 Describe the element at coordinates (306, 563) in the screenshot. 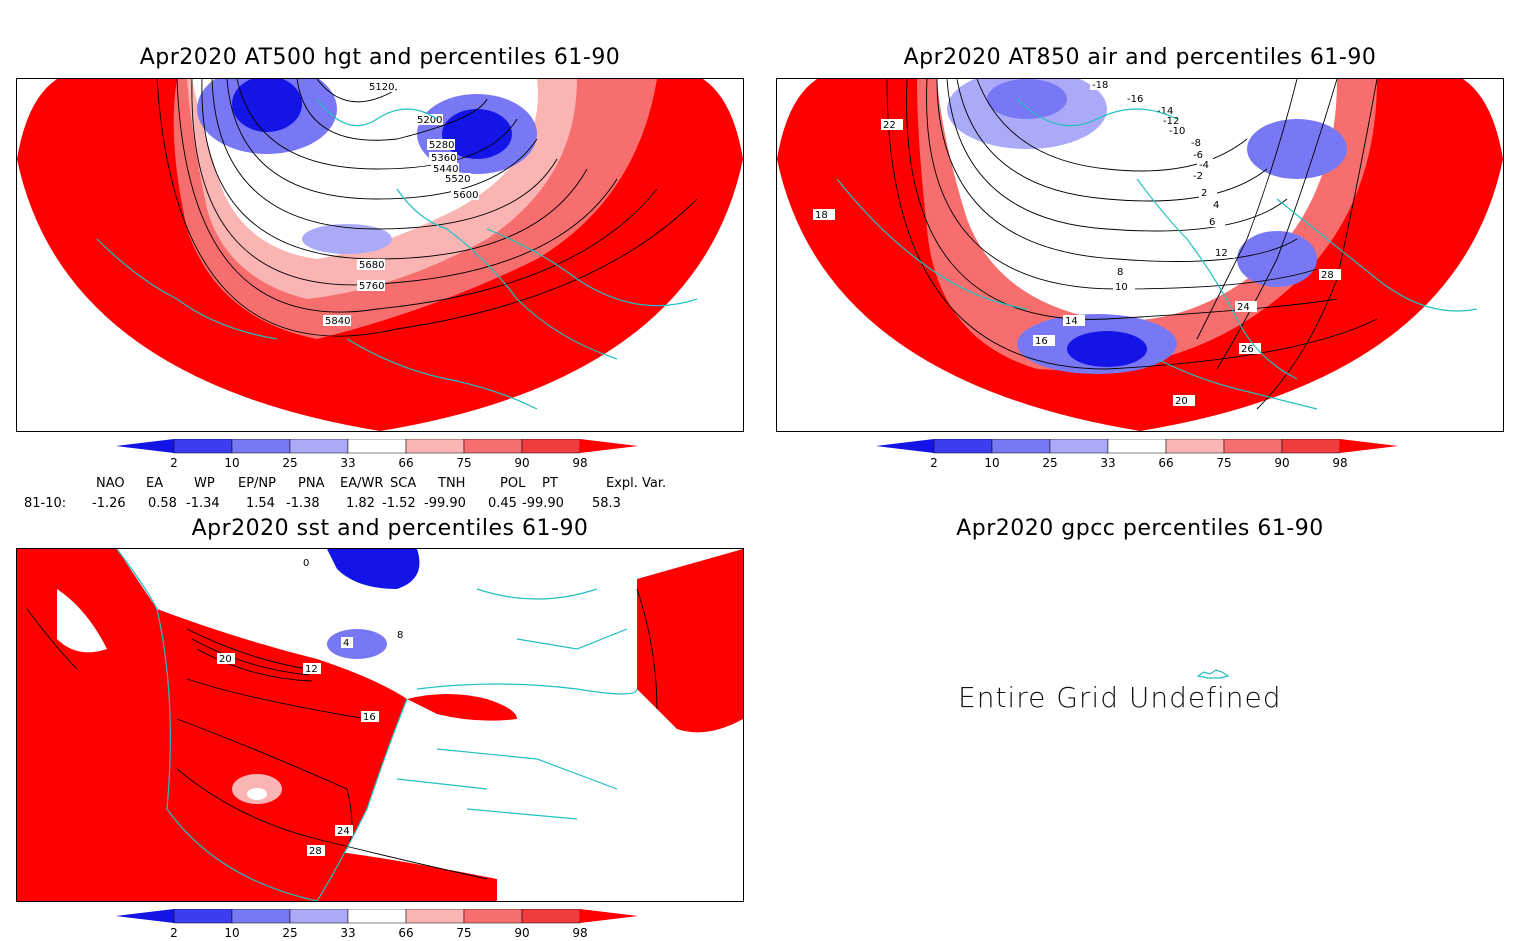

I see `contour-label: 0` at that location.